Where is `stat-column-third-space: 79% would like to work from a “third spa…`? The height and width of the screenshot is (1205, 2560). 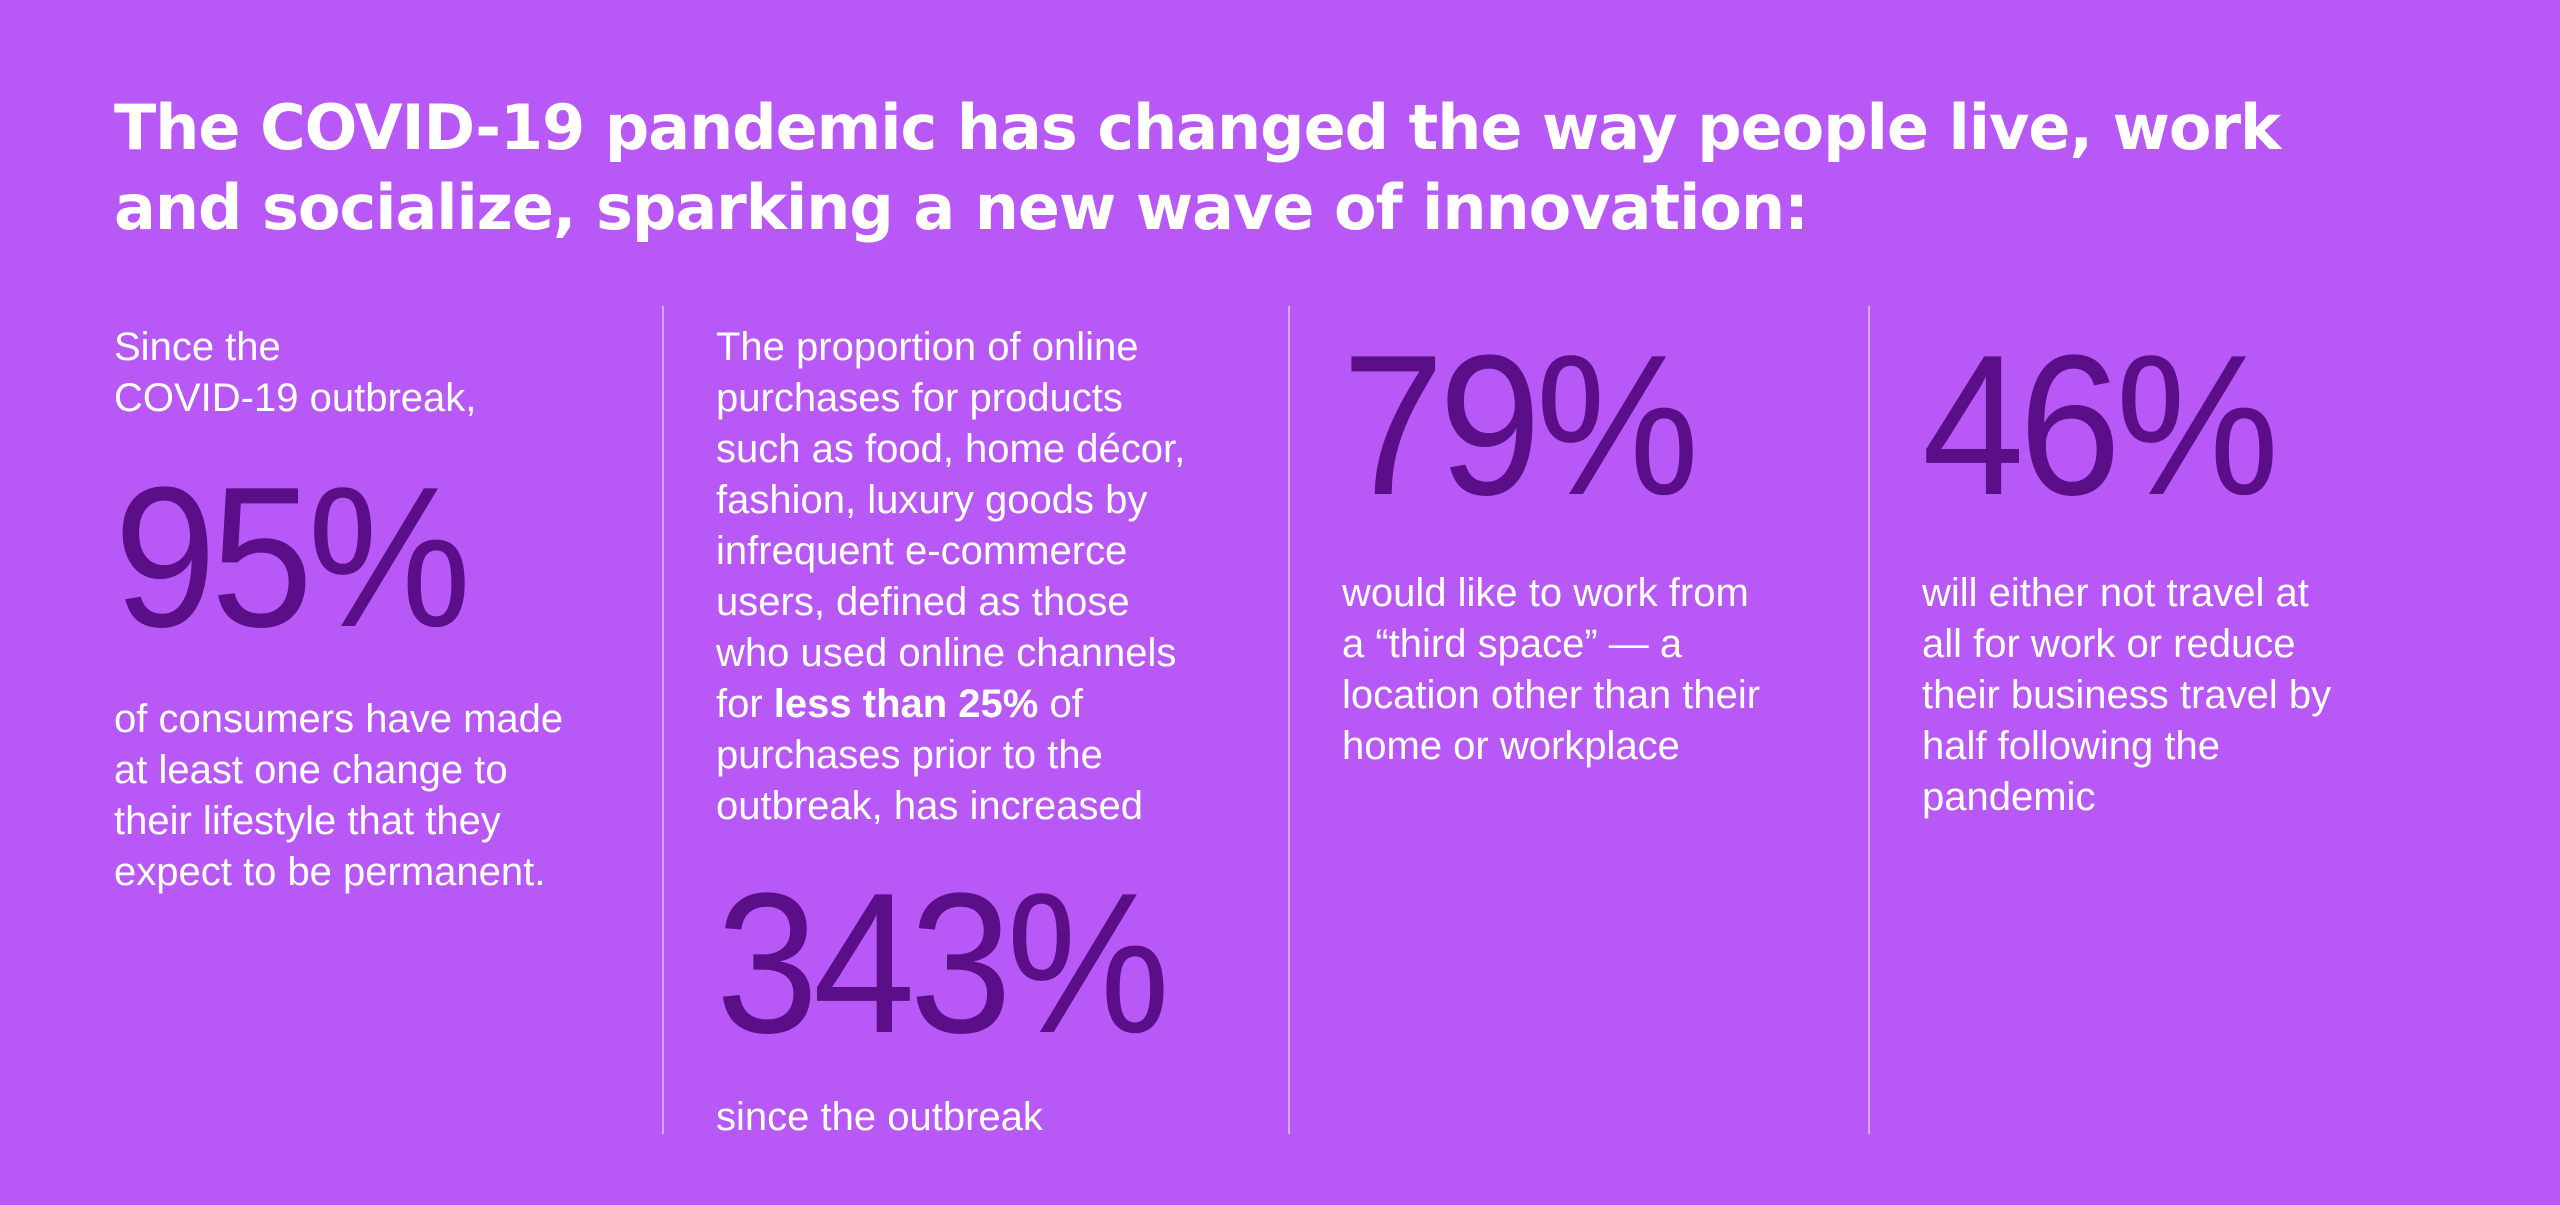 stat-column-third-space: 79% would like to work from a “third spa… is located at coordinates (1612, 545).